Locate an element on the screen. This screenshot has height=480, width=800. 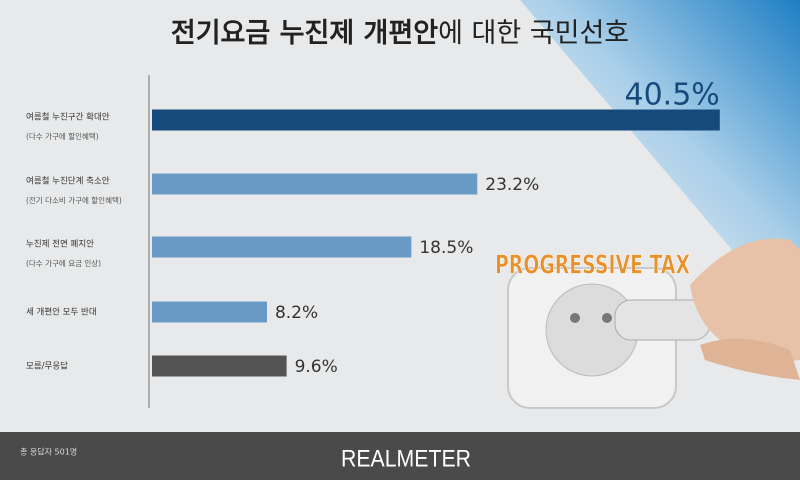
plug-illustration: PROGRESSIVE TAX is located at coordinates (647, 323).